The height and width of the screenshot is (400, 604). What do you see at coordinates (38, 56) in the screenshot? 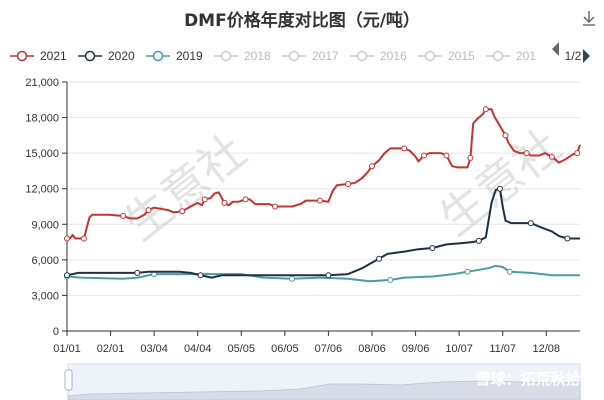
I see `legend-item-2021: 2021` at bounding box center [38, 56].